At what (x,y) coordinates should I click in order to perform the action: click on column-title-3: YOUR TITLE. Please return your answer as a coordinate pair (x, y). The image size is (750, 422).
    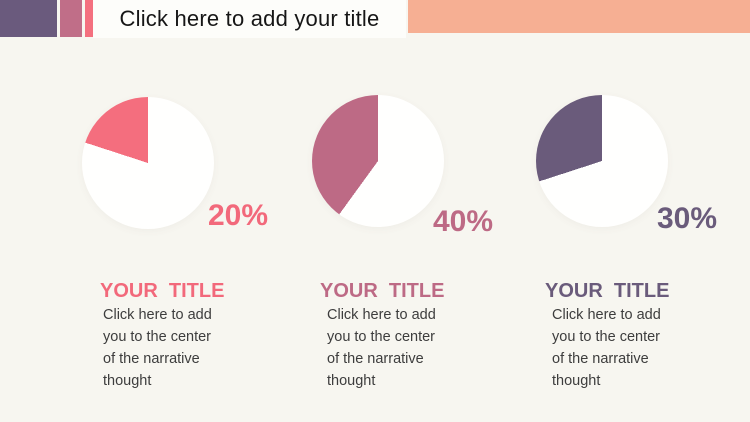
    Looking at the image, I should click on (607, 291).